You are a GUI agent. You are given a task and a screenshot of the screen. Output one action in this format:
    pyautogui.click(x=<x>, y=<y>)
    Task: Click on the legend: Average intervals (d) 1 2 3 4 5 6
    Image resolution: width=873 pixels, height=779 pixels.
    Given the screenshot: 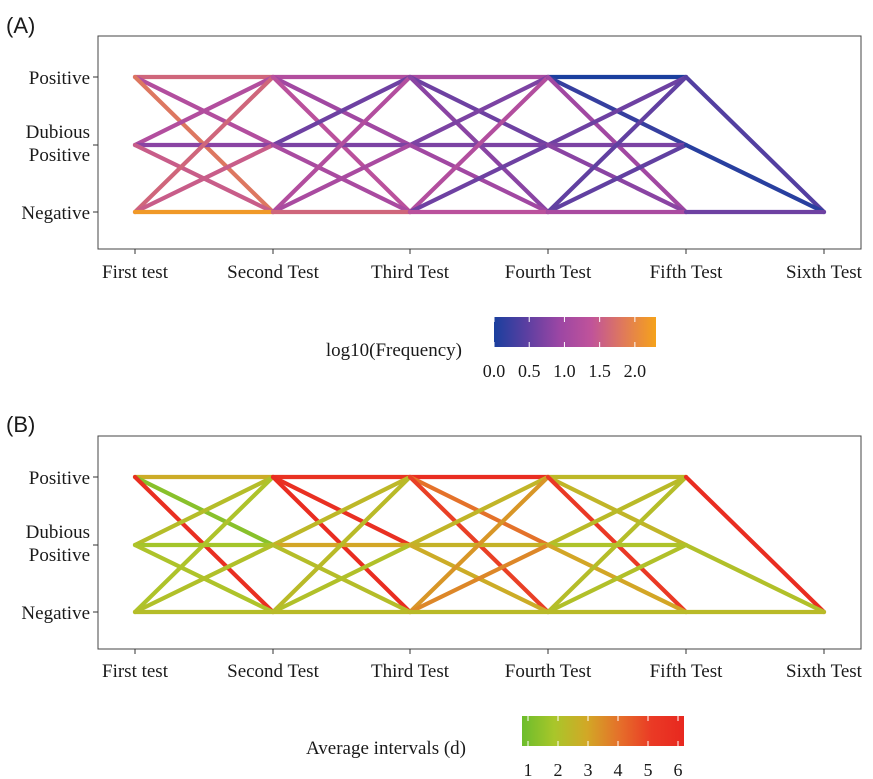 What is the action you would take?
    pyautogui.click(x=495, y=747)
    